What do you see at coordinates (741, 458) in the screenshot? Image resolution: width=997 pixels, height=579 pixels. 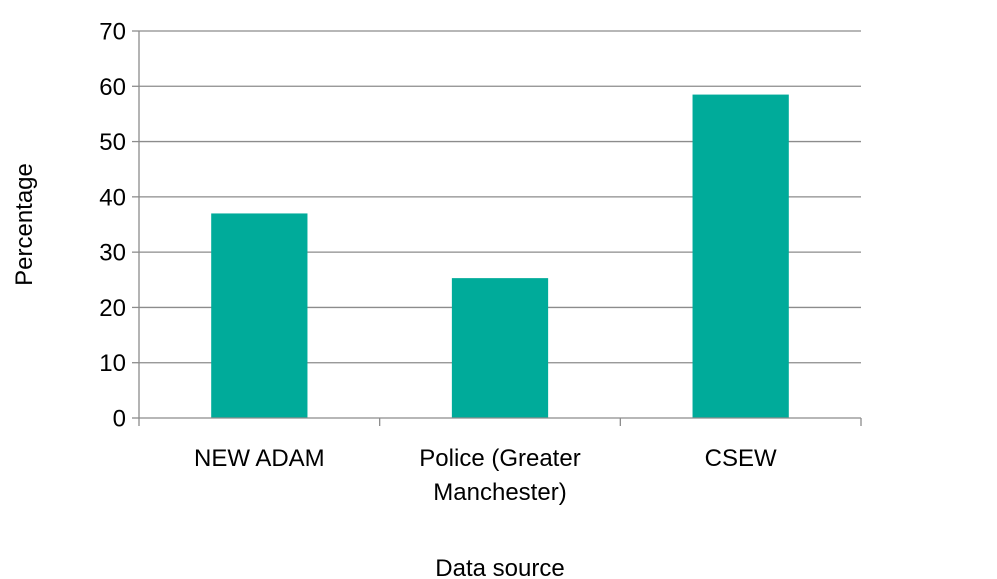 I see `x-tick-label: CSEW` at bounding box center [741, 458].